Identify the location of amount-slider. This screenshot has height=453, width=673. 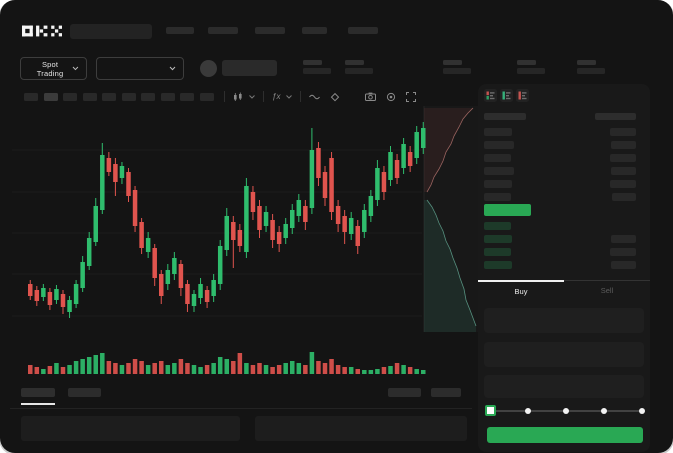
(565, 411).